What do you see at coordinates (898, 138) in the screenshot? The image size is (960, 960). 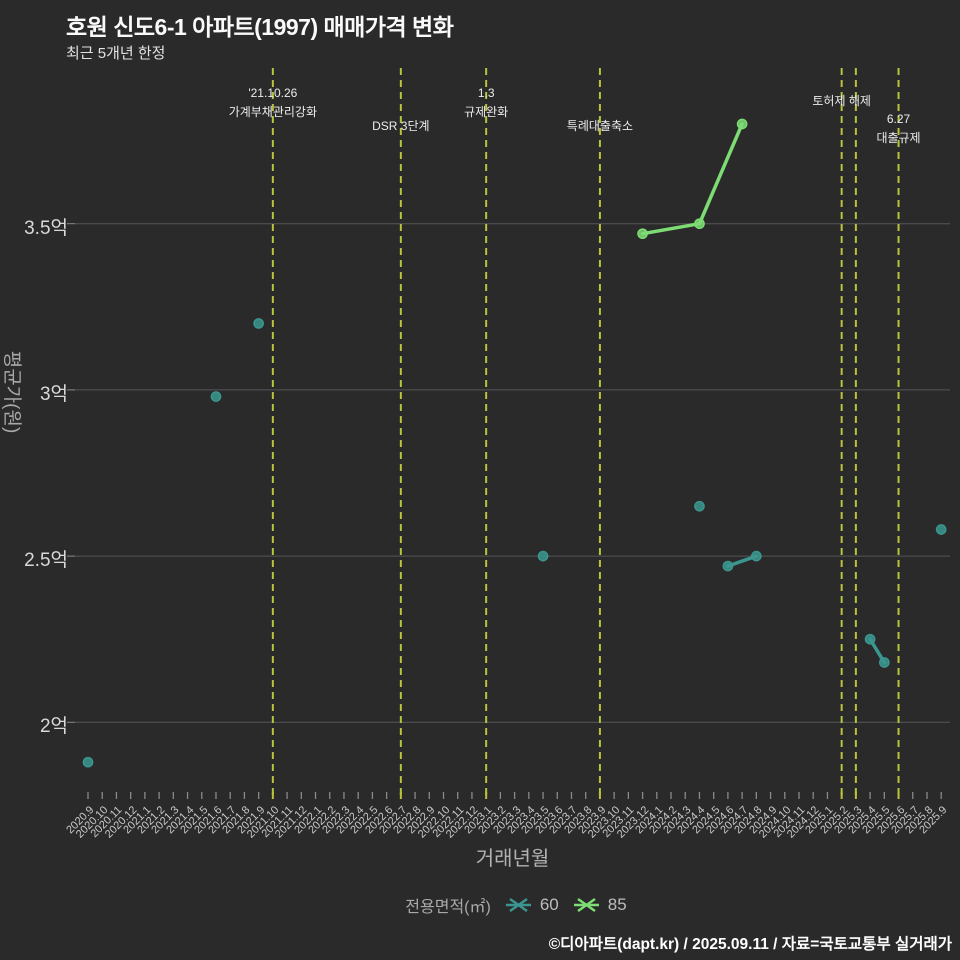 I see `event-label: 대출규제` at bounding box center [898, 138].